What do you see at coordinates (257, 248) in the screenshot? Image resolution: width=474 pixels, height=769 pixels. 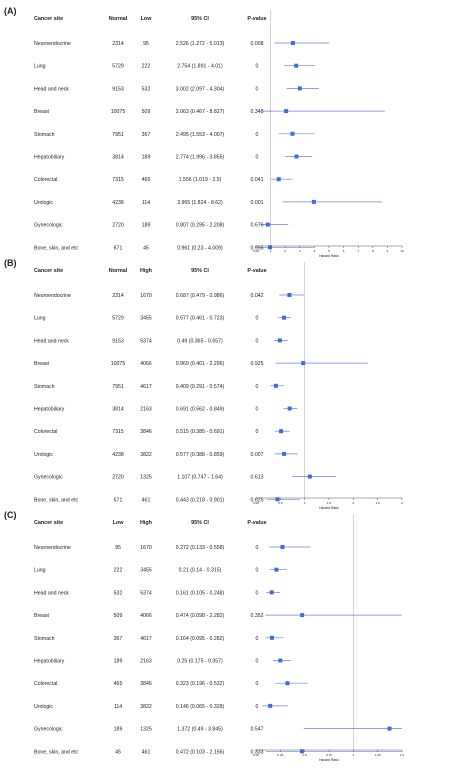 I see `row-pvalue: 0.956` at bounding box center [257, 248].